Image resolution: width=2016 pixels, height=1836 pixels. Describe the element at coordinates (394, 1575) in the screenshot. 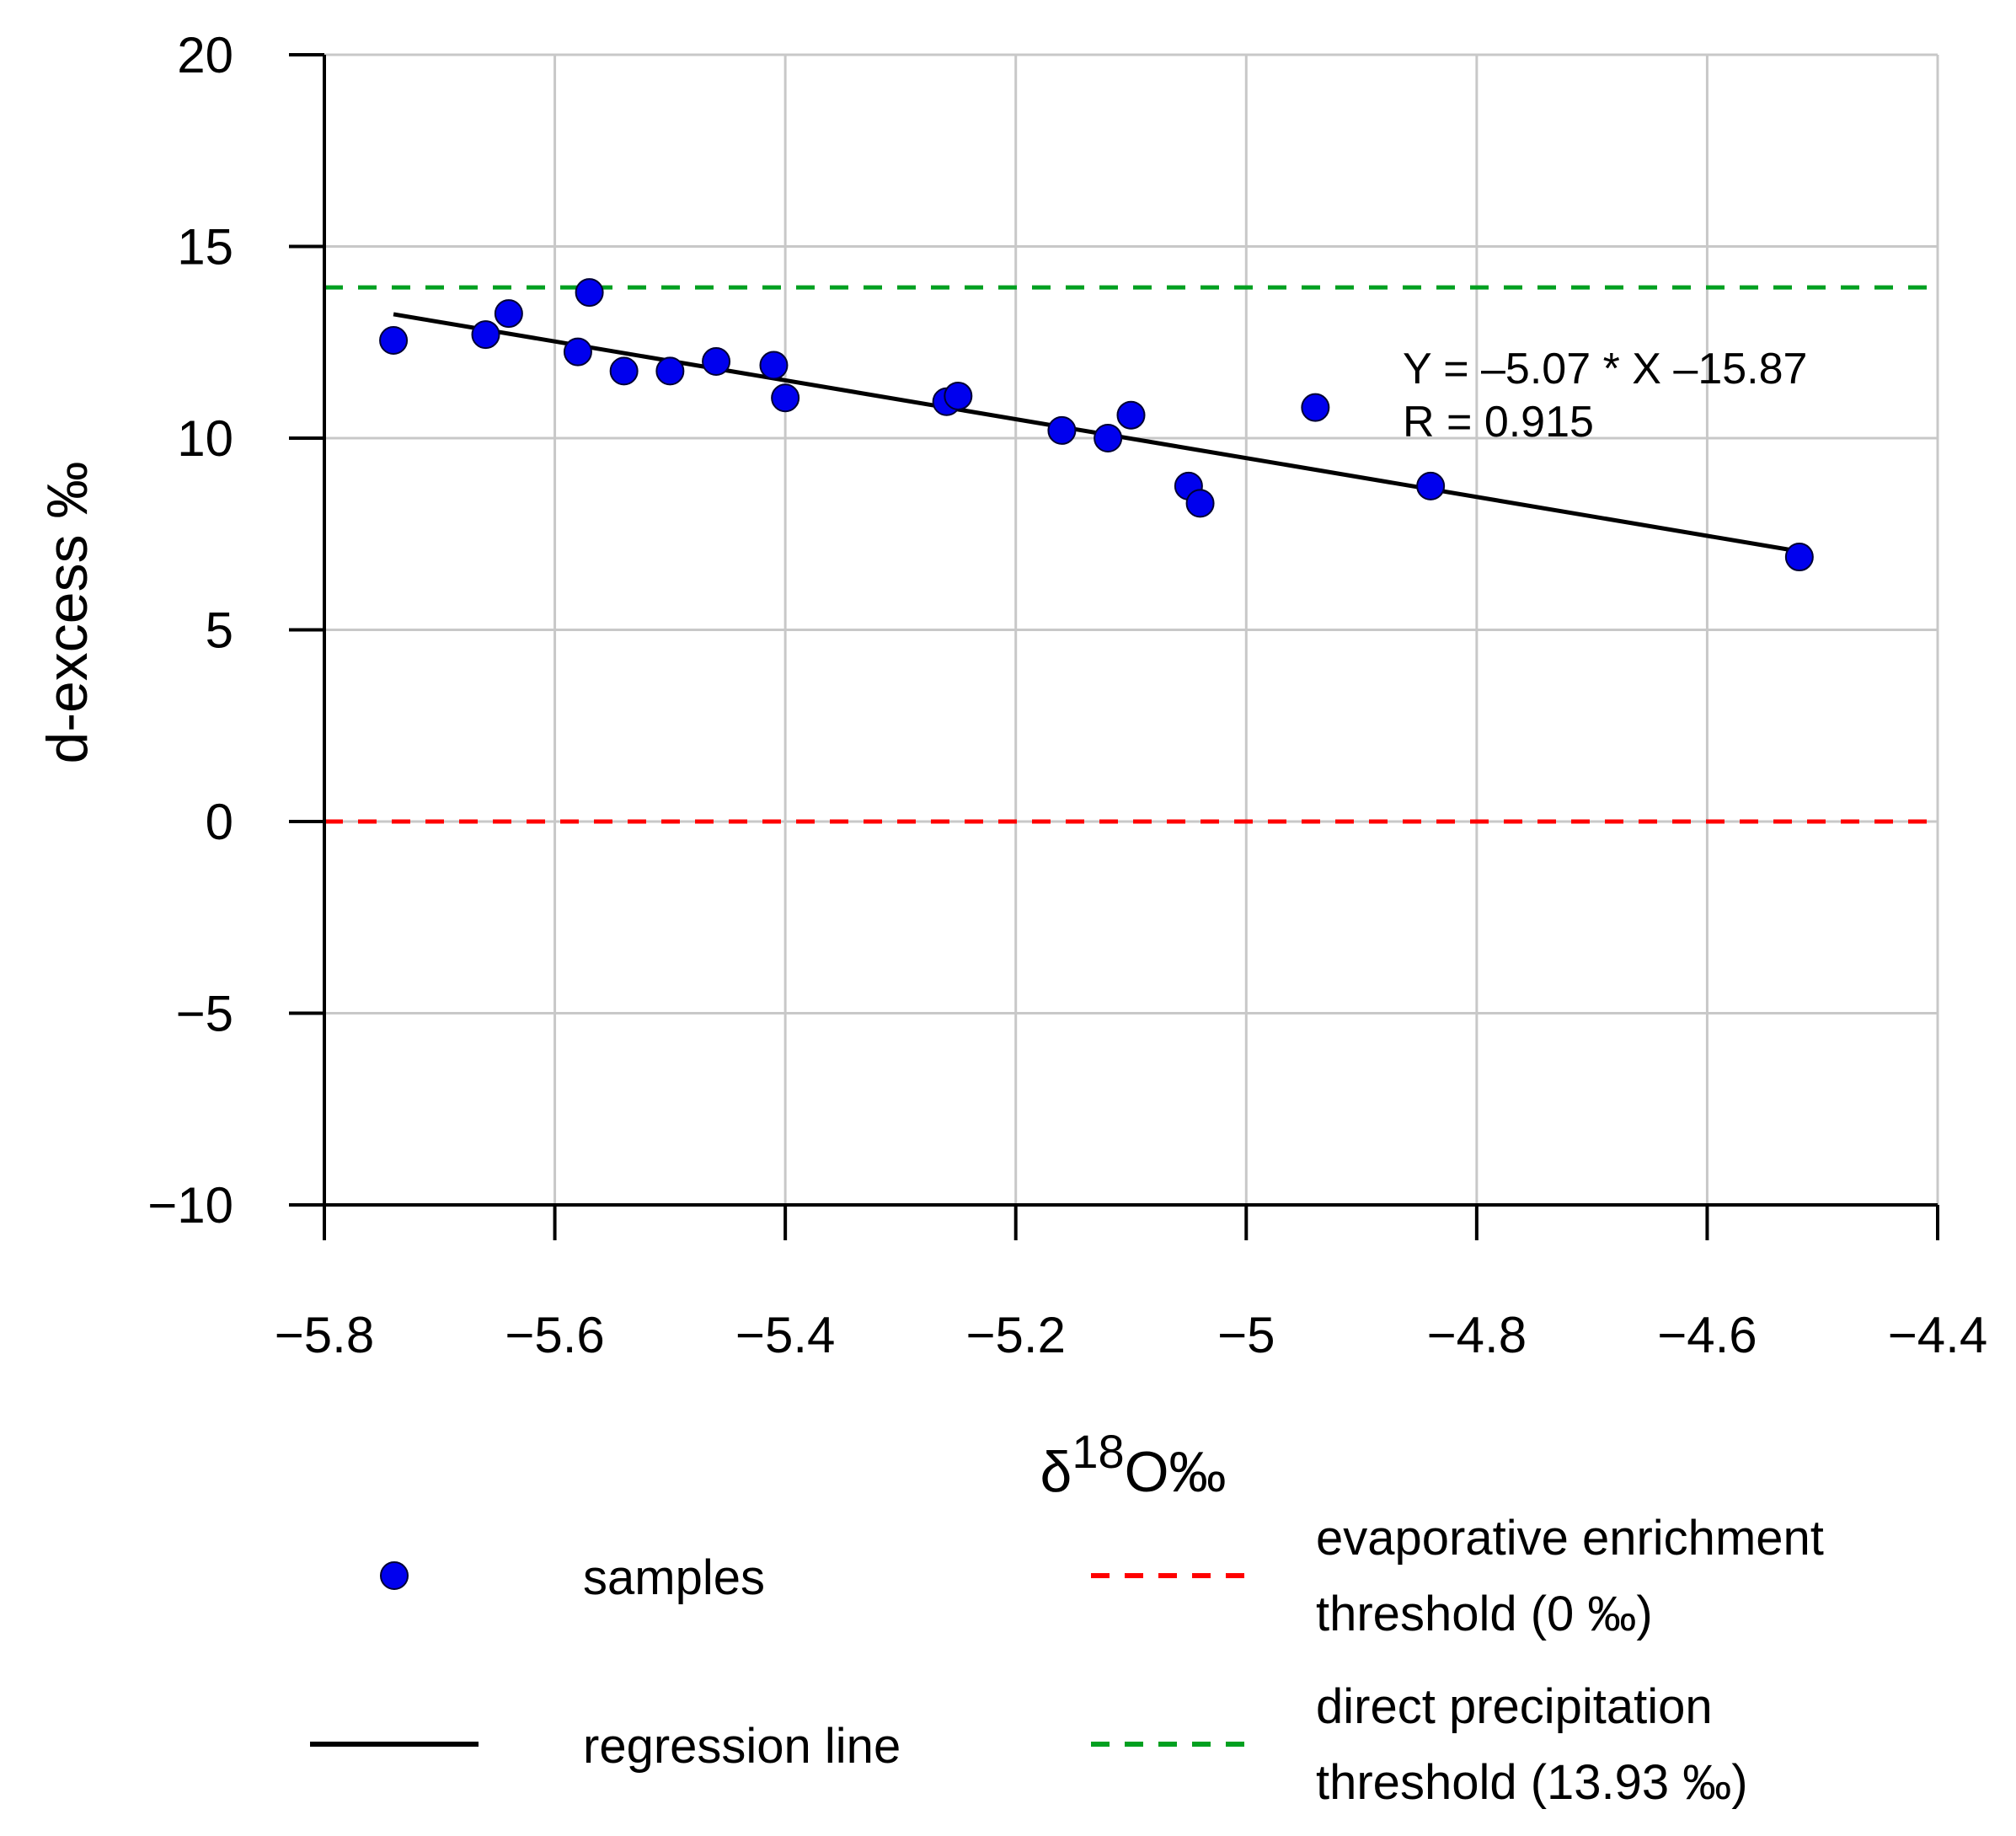

I see `legend-samples-marker` at that location.